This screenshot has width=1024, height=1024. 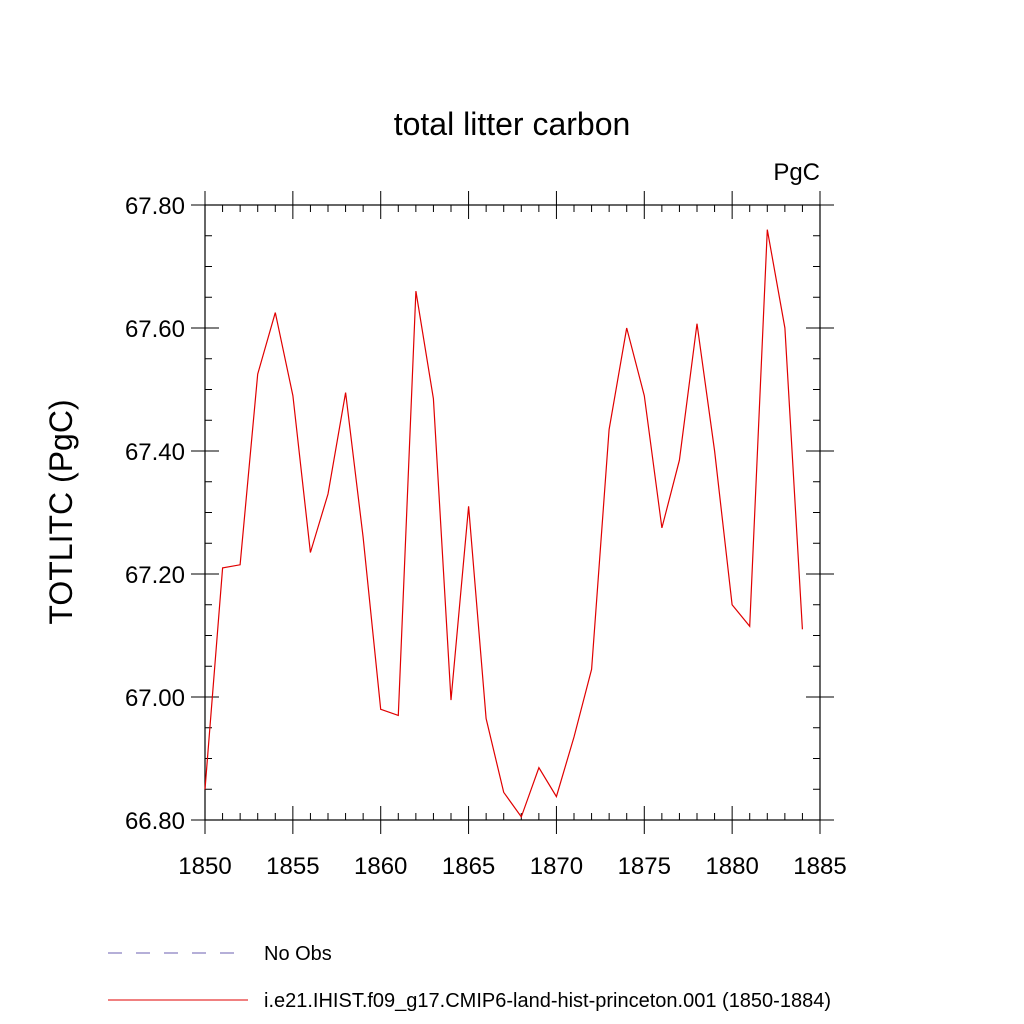 I want to click on x-tick-label: 1880, so click(x=731, y=866).